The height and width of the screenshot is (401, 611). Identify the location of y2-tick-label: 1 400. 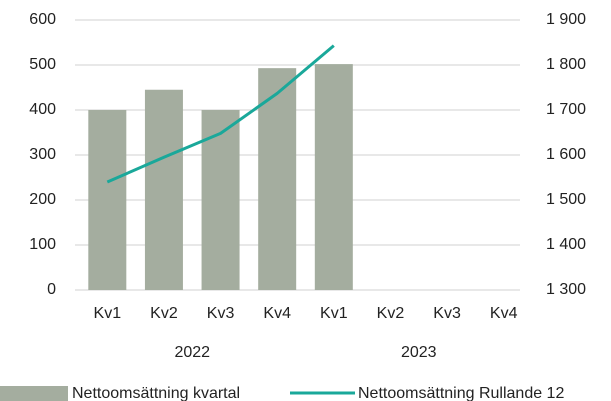
(566, 244).